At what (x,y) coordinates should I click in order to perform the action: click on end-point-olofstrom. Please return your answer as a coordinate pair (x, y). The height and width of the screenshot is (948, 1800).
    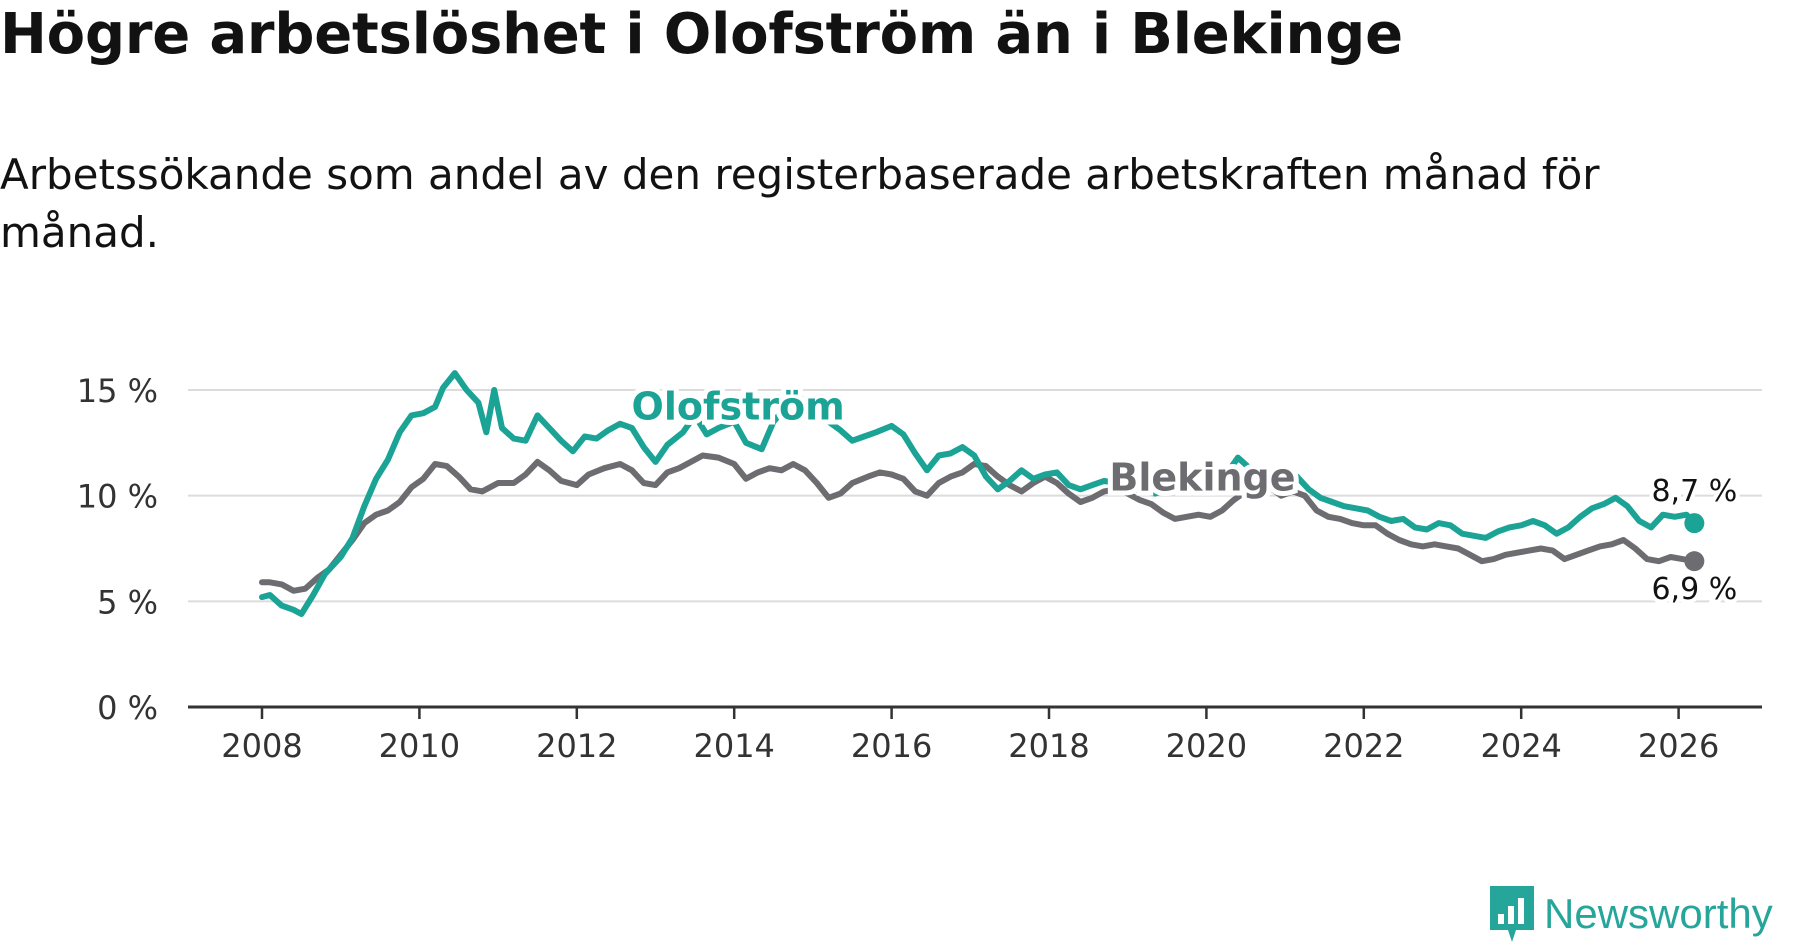
    Looking at the image, I should click on (1694, 523).